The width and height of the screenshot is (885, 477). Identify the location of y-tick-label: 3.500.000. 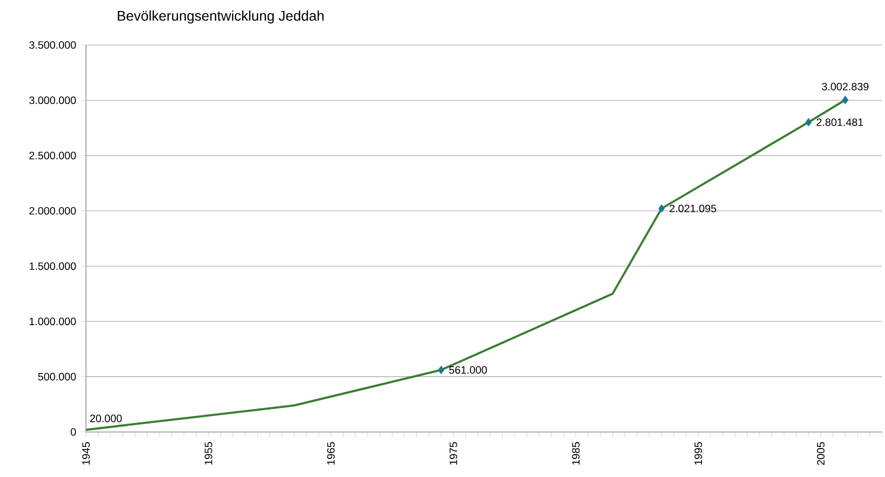
(52, 45).